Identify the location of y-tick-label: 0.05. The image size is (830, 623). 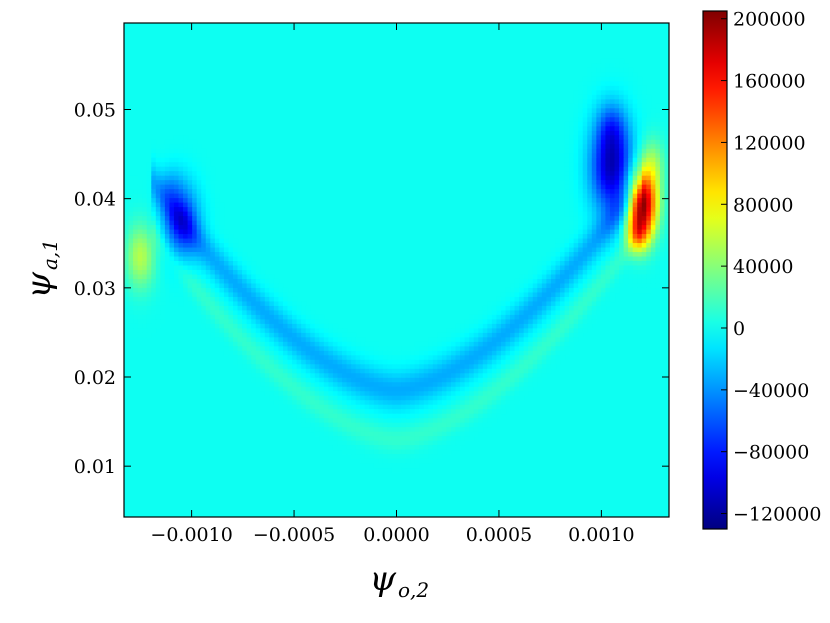
(95, 110).